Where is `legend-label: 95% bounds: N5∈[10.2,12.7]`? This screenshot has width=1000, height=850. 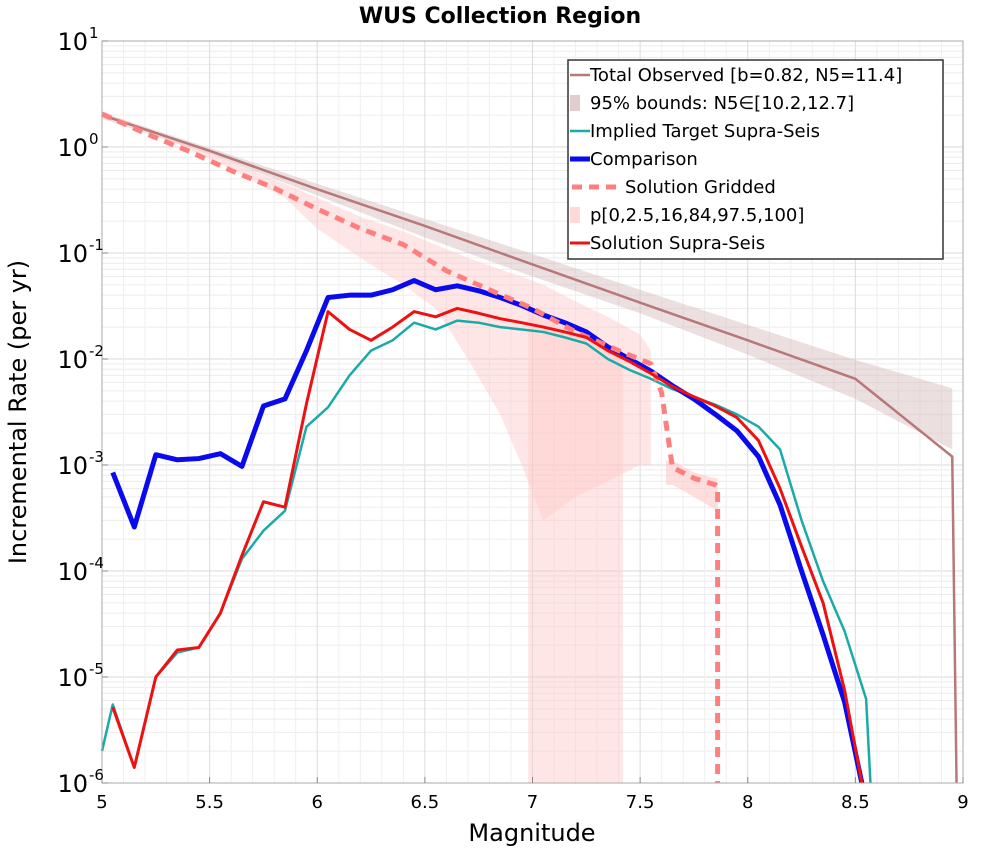
legend-label: 95% bounds: N5∈[10.2,12.7] is located at coordinates (722, 103).